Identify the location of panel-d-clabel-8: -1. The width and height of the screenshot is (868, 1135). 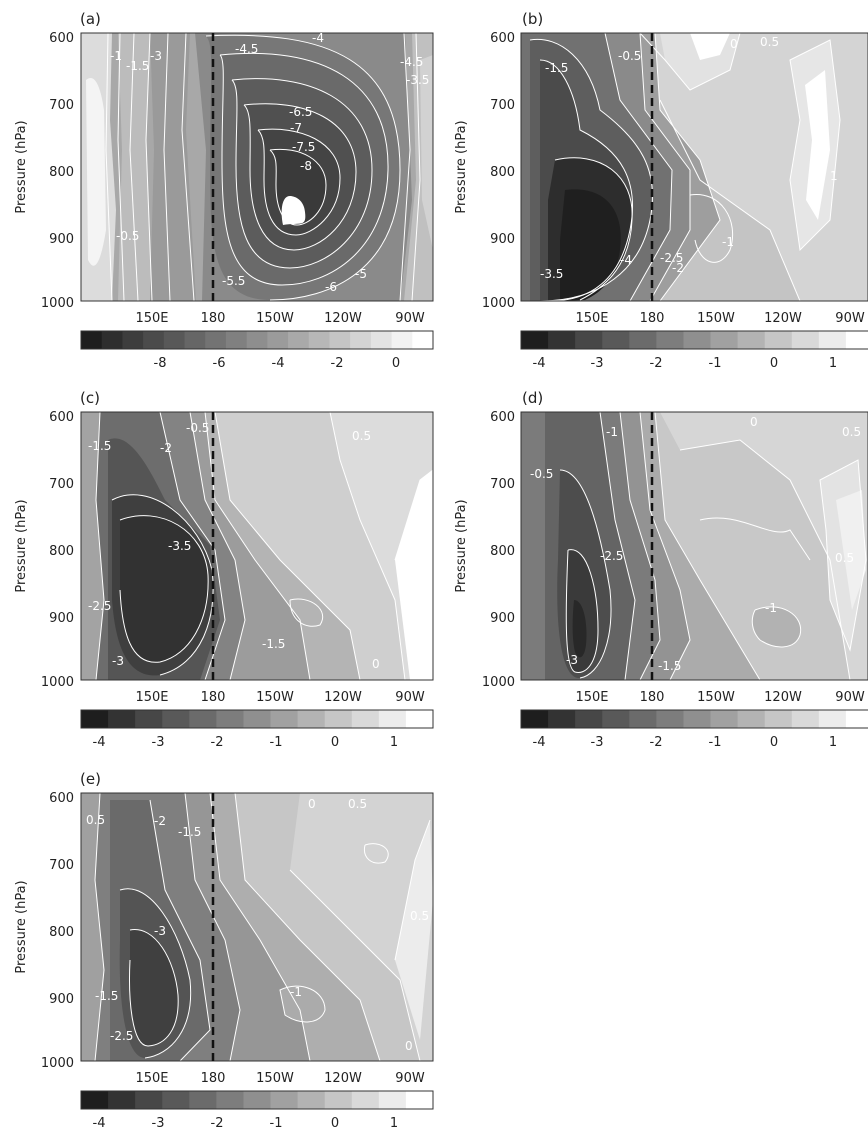
(771, 608).